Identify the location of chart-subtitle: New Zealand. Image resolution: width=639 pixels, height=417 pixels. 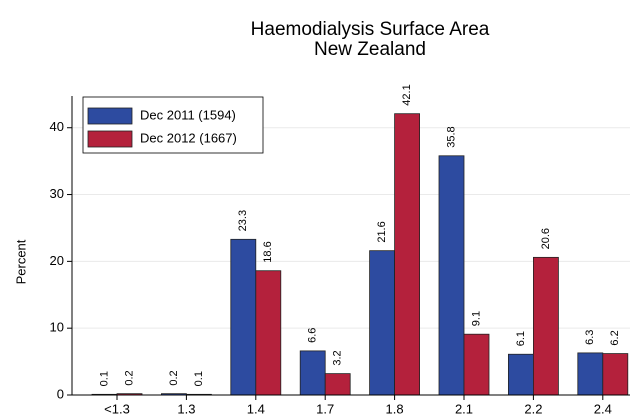
(370, 49).